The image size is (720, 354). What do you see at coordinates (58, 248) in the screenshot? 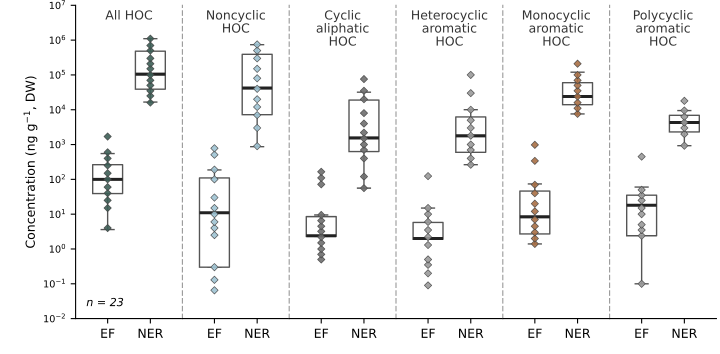
I see `y-tick-label: 10$^{0}$` at bounding box center [58, 248].